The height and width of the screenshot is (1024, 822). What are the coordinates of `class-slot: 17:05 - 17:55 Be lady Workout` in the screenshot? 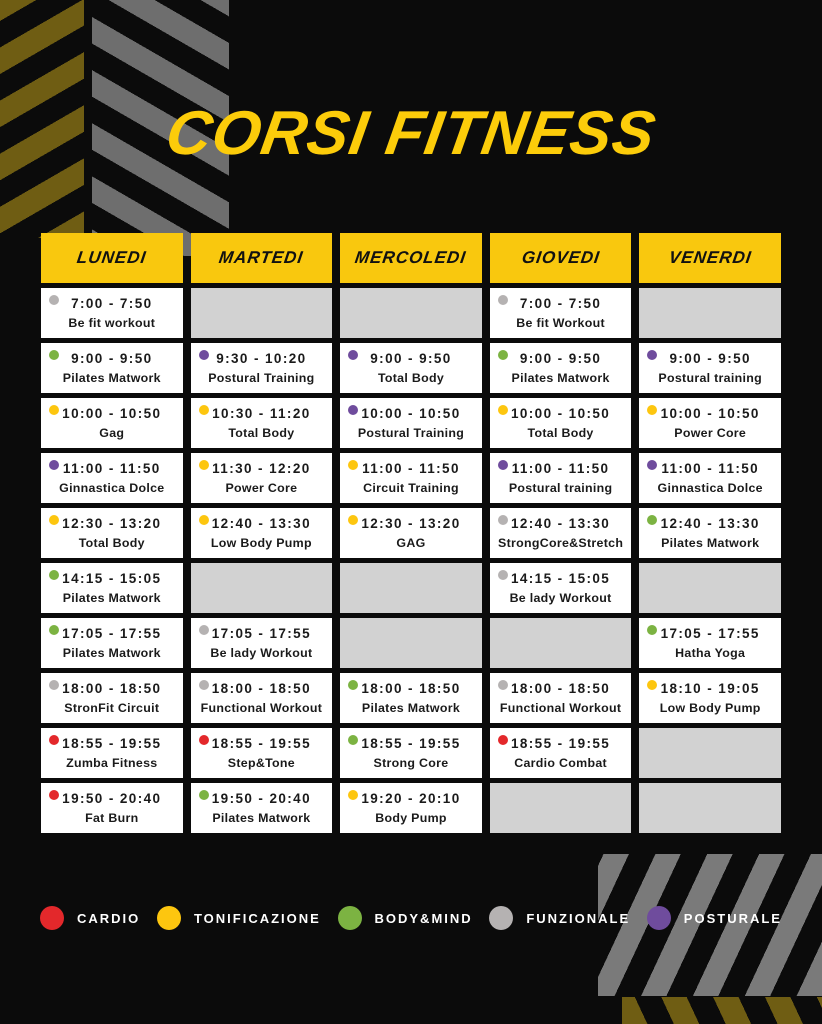 It's located at (261, 643).